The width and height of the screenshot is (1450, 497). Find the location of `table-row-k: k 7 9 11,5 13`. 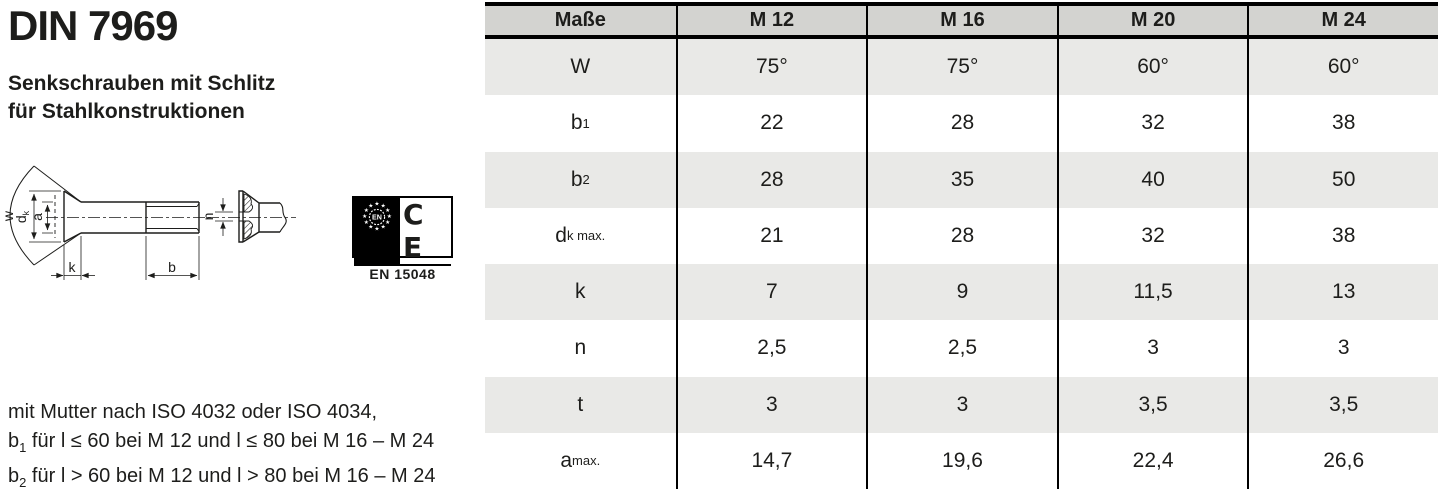

table-row-k: k 7 9 11,5 13 is located at coordinates (961, 292).